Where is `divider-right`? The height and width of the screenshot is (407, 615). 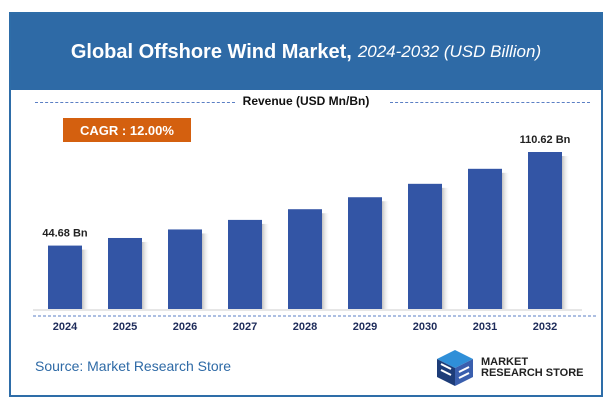 divider-right is located at coordinates (490, 102).